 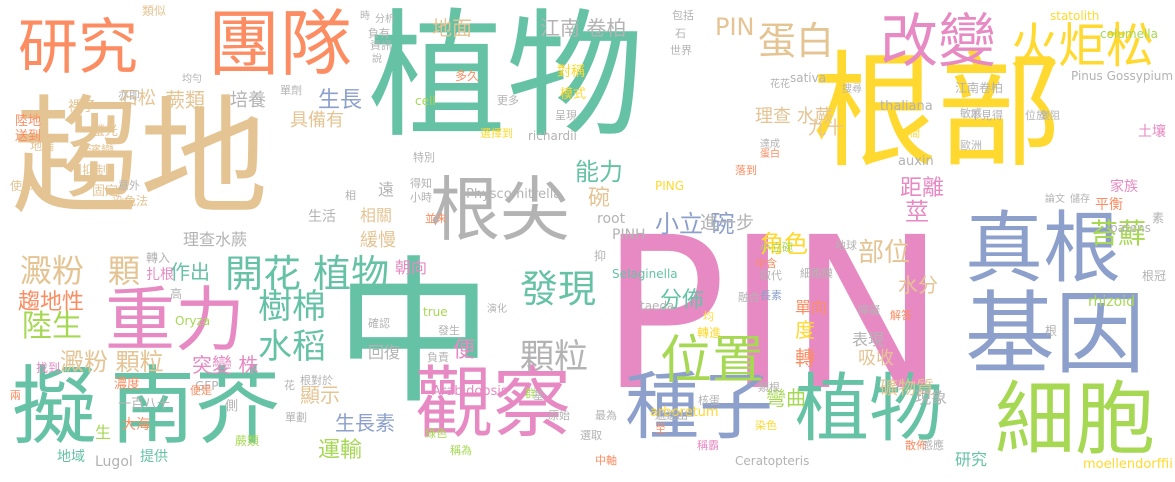 What do you see at coordinates (130, 201) in the screenshot?
I see `cloud-word: 染色法` at bounding box center [130, 201].